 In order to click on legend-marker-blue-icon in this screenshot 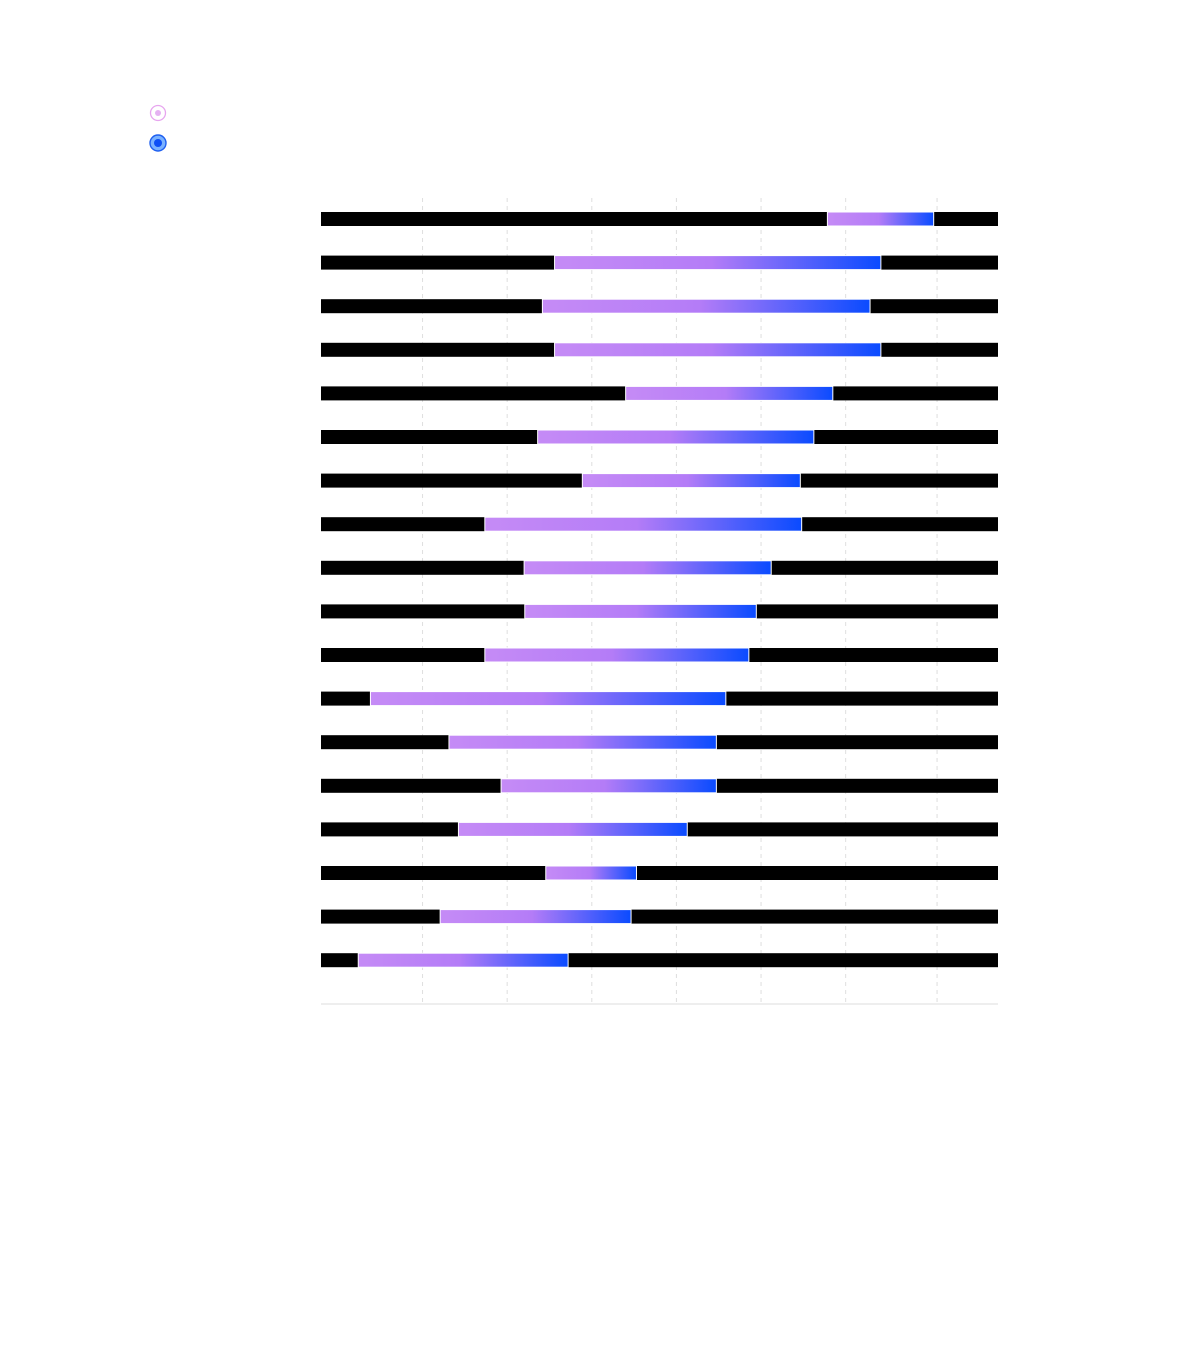, I will do `click(158, 143)`.